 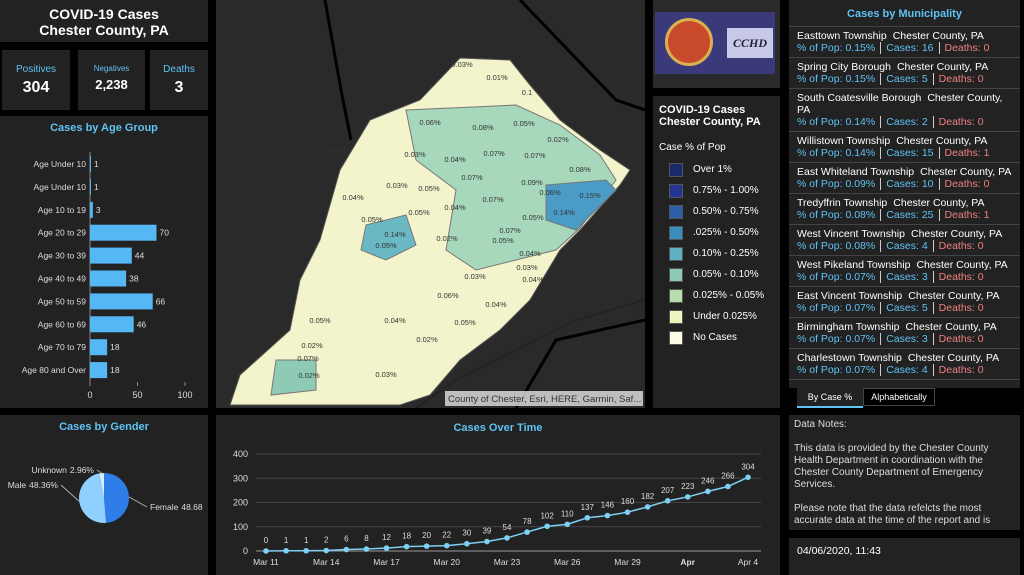 I want to click on value-label: 182, so click(x=648, y=496).